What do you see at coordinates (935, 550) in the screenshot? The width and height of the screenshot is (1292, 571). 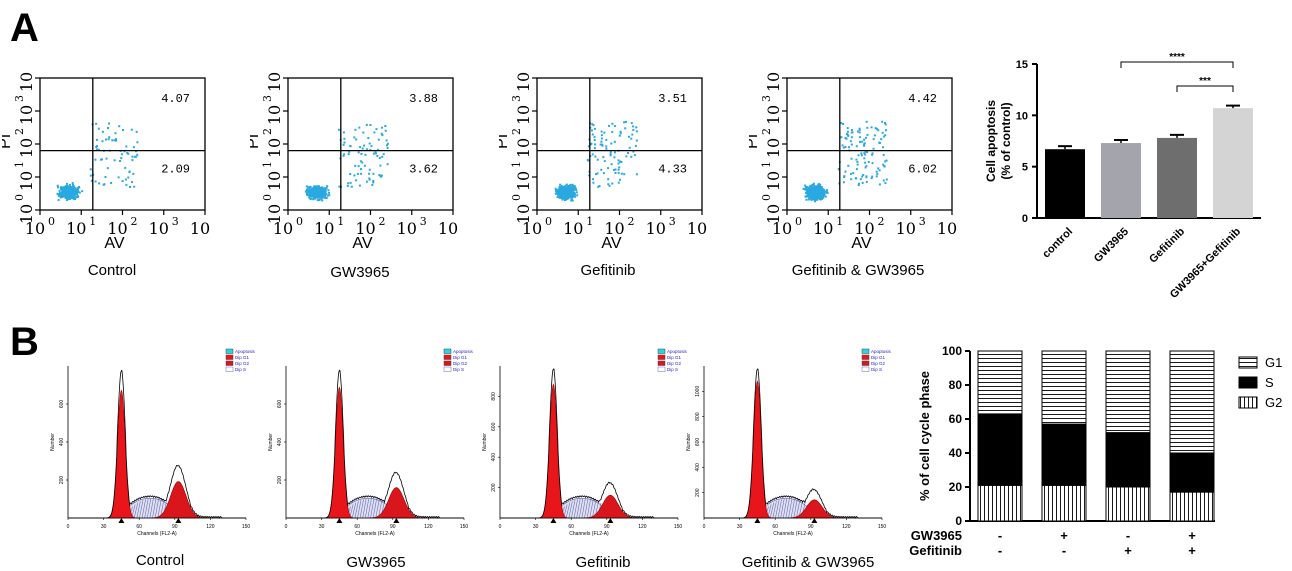 I see `row-label-gefitinib: Gefitinib` at bounding box center [935, 550].